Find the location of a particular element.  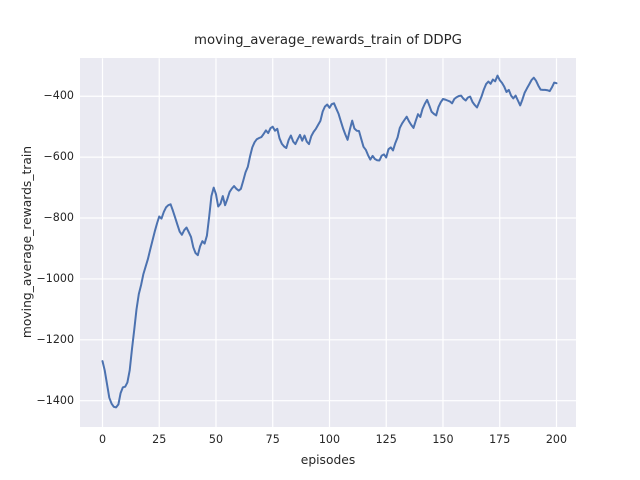

x-tick-label: 175 is located at coordinates (500, 439).